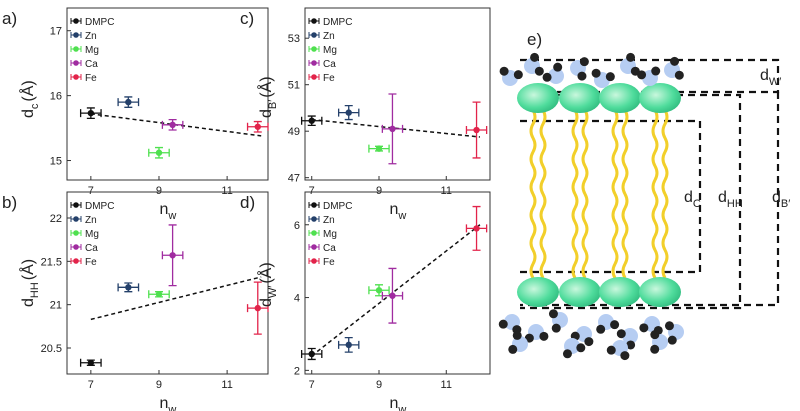  Describe the element at coordinates (9, 18) in the screenshot. I see `panel-label: a)` at that location.